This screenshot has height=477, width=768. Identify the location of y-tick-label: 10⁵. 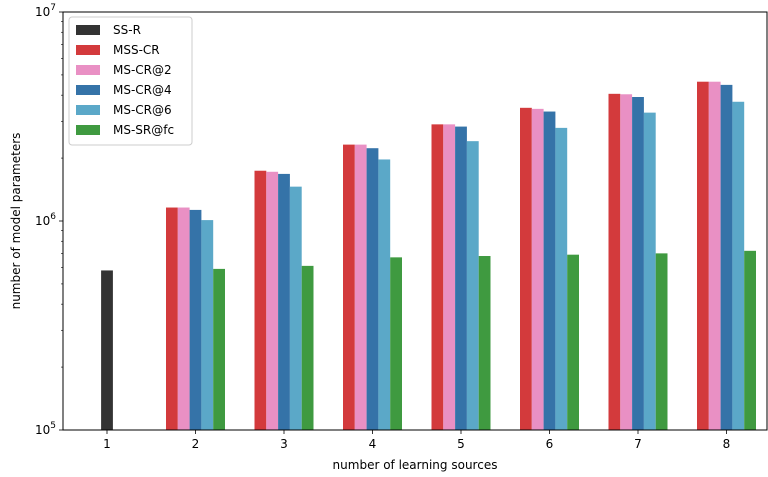
(45, 429).